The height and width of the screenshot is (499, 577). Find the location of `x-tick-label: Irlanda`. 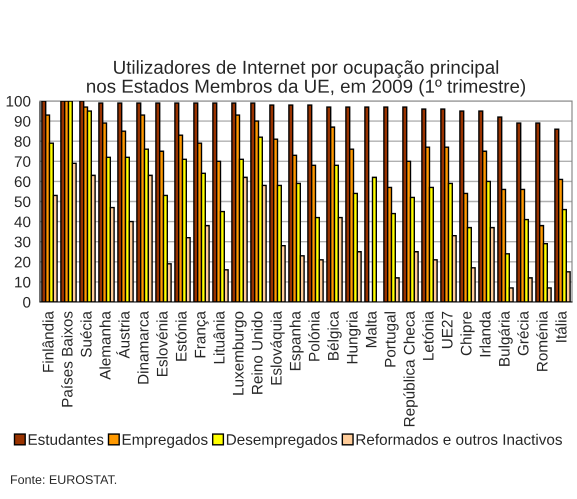

x-tick-label: Irlanda is located at coordinates (485, 333).